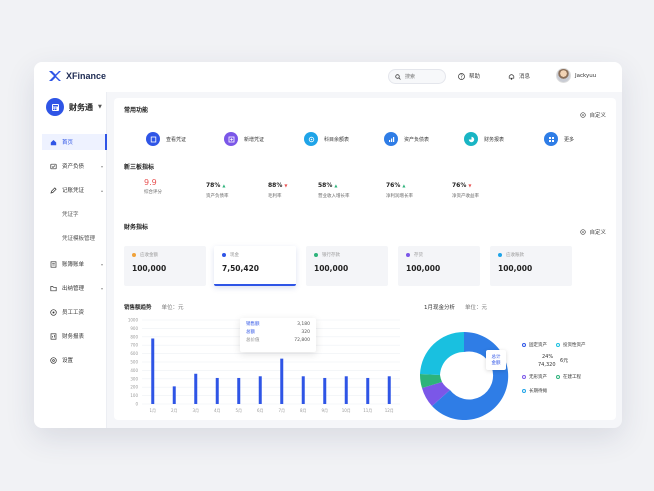 The height and width of the screenshot is (491, 654). I want to click on metric-label: 资产负债率, so click(217, 196).